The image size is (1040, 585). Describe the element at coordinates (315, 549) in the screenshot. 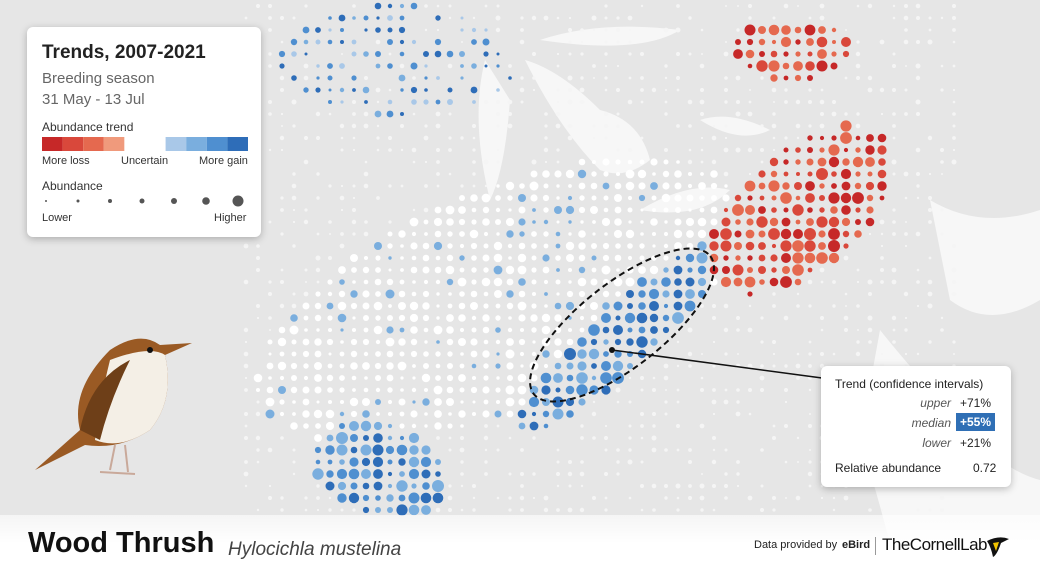

I see `scientific-name: Hylocichla mustelina` at that location.